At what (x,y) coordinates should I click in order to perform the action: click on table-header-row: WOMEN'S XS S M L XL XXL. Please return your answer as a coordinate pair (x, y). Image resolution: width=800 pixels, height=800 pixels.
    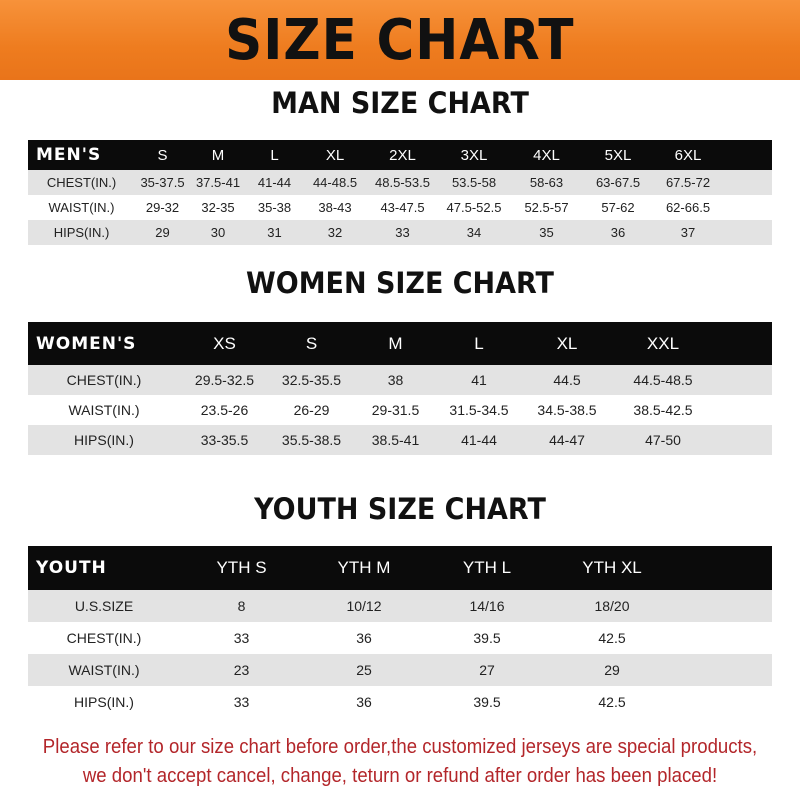
    Looking at the image, I should click on (400, 343).